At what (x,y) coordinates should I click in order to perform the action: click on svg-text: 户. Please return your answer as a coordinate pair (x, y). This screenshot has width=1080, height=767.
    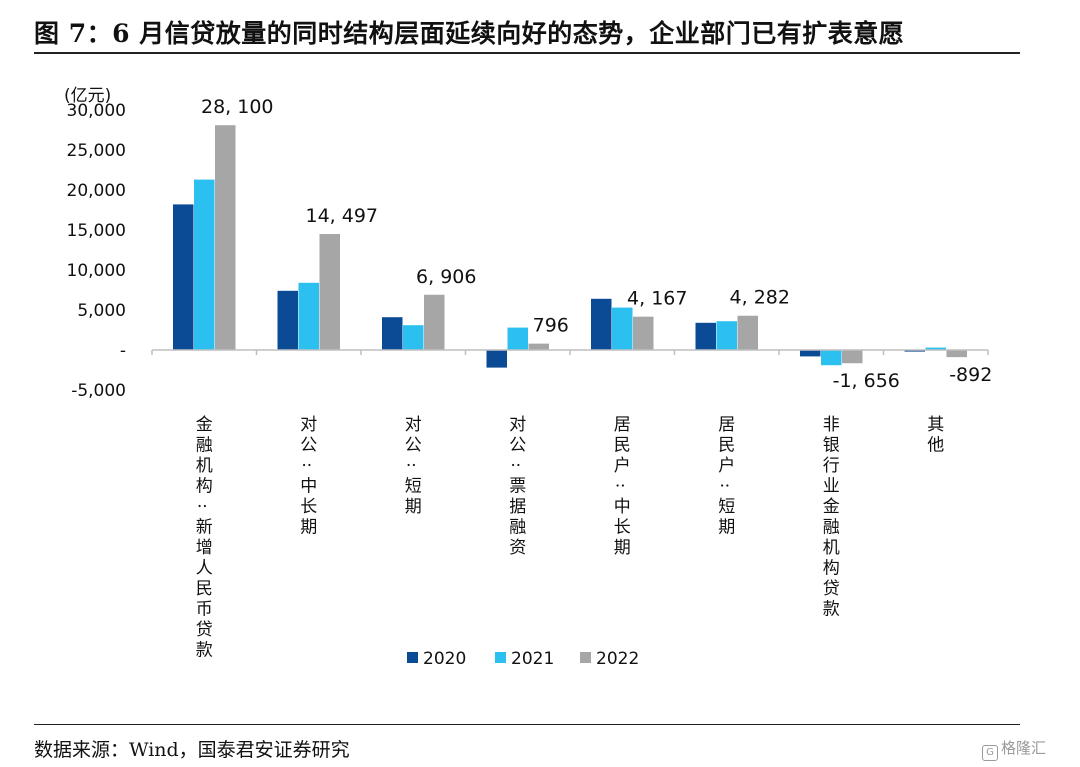
    Looking at the image, I should click on (622, 466).